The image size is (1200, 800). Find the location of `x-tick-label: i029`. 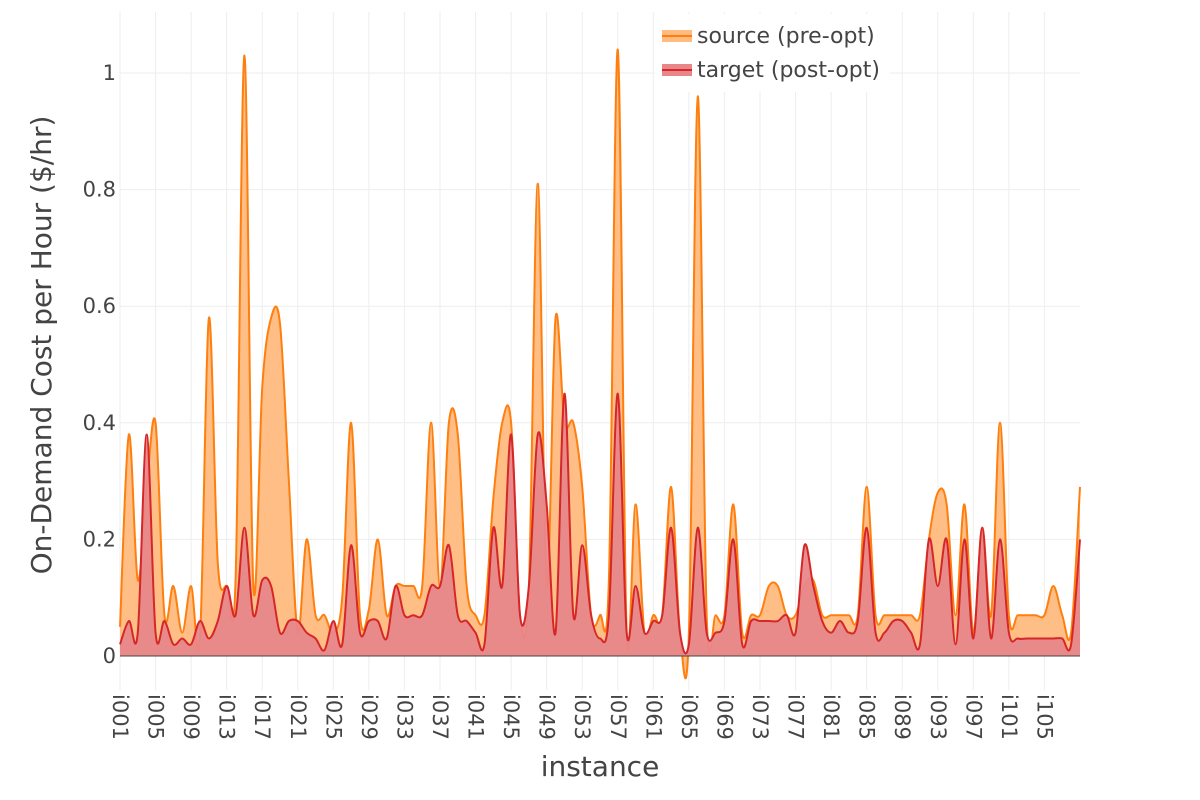

x-tick-label: i029 is located at coordinates (369, 717).